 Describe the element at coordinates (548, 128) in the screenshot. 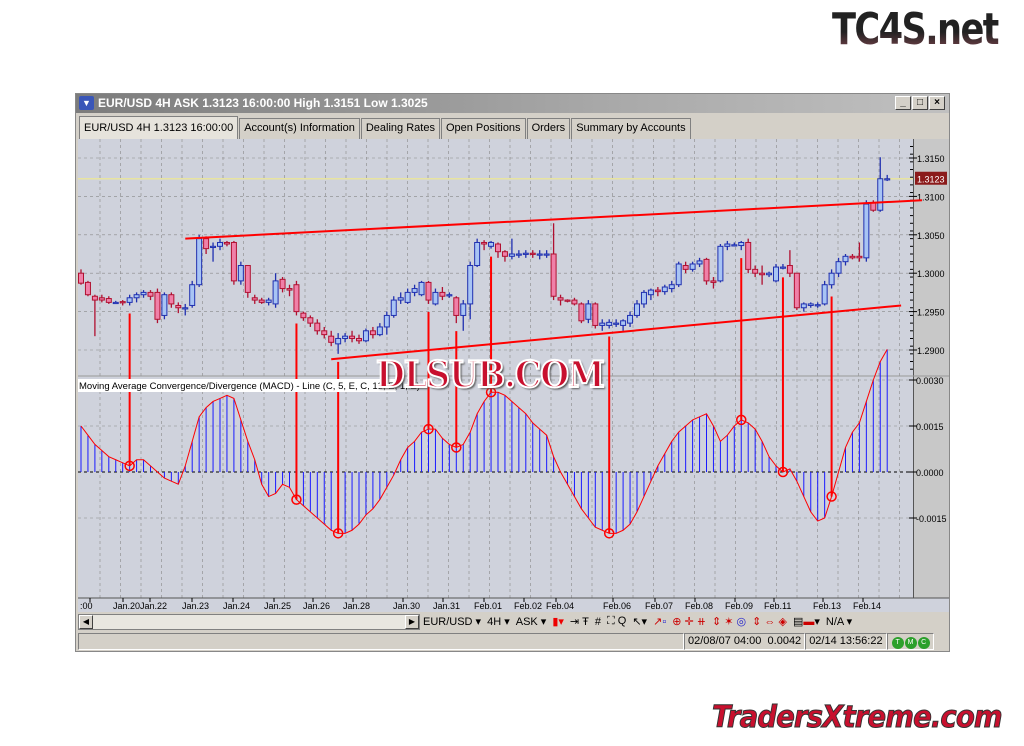

I see `tab-orders: Orders` at that location.